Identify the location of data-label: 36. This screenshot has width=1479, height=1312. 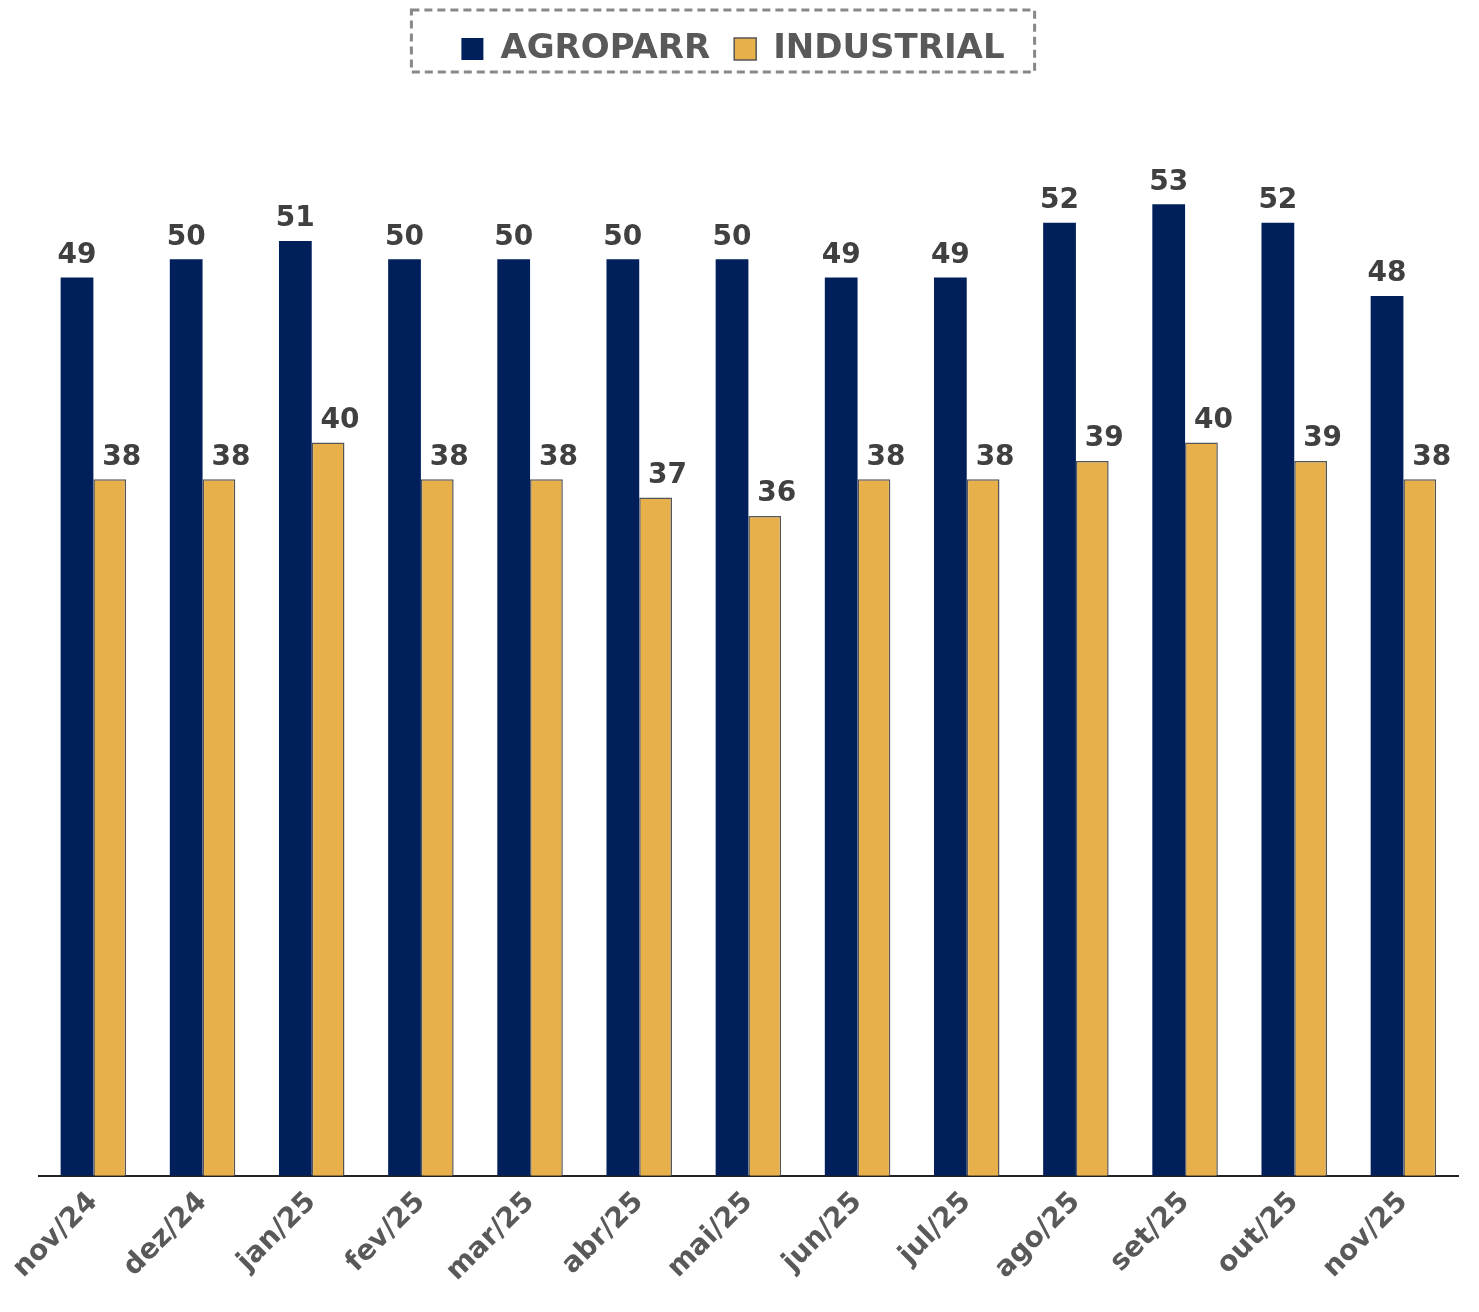
(777, 492).